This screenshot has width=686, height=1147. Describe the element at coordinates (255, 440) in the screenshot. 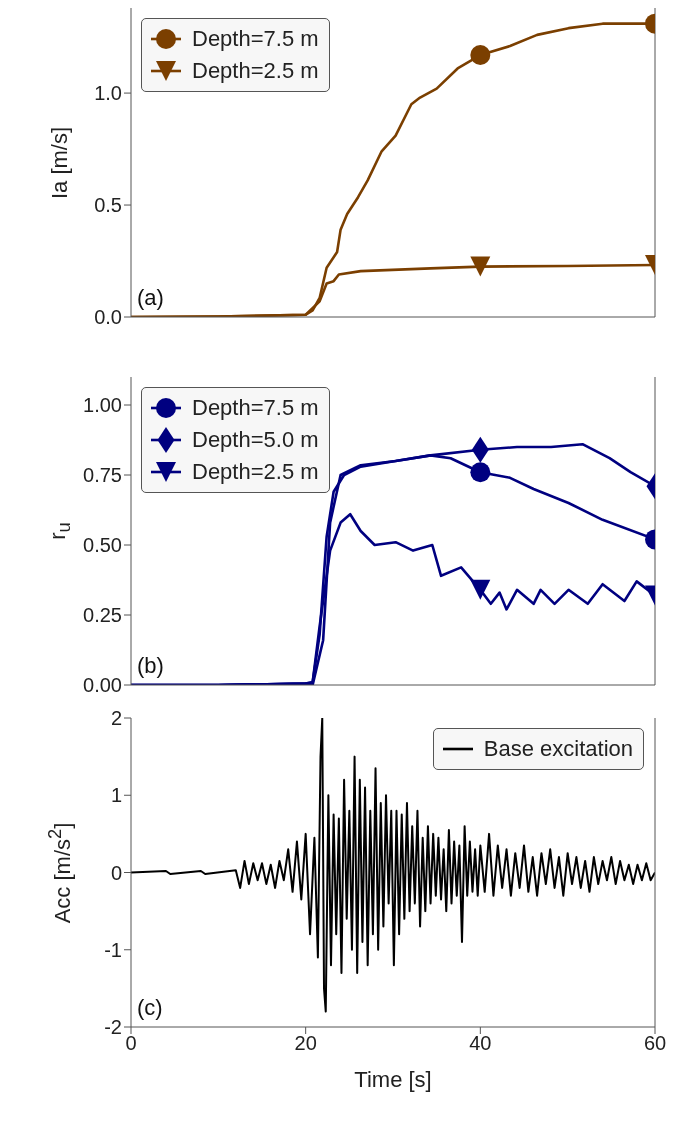

I see `legend-label: Depth=5.0 m` at that location.